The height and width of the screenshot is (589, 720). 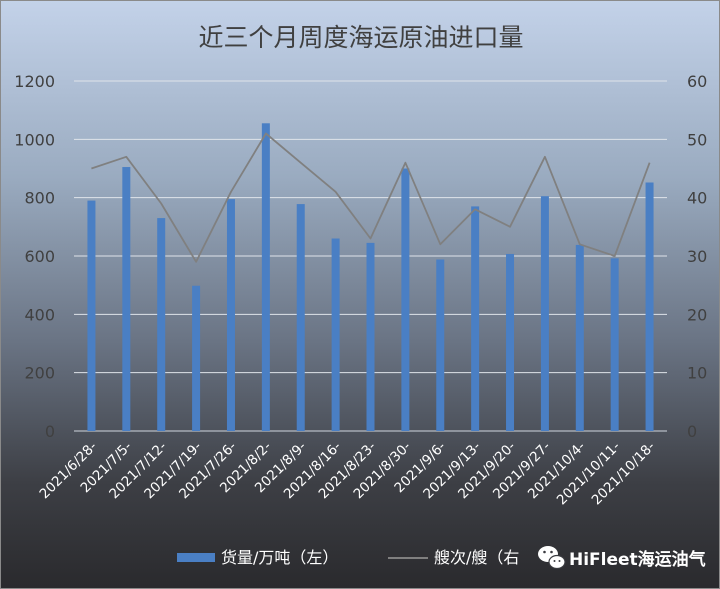 I want to click on y-left-tick-label: 400, so click(x=39, y=314).